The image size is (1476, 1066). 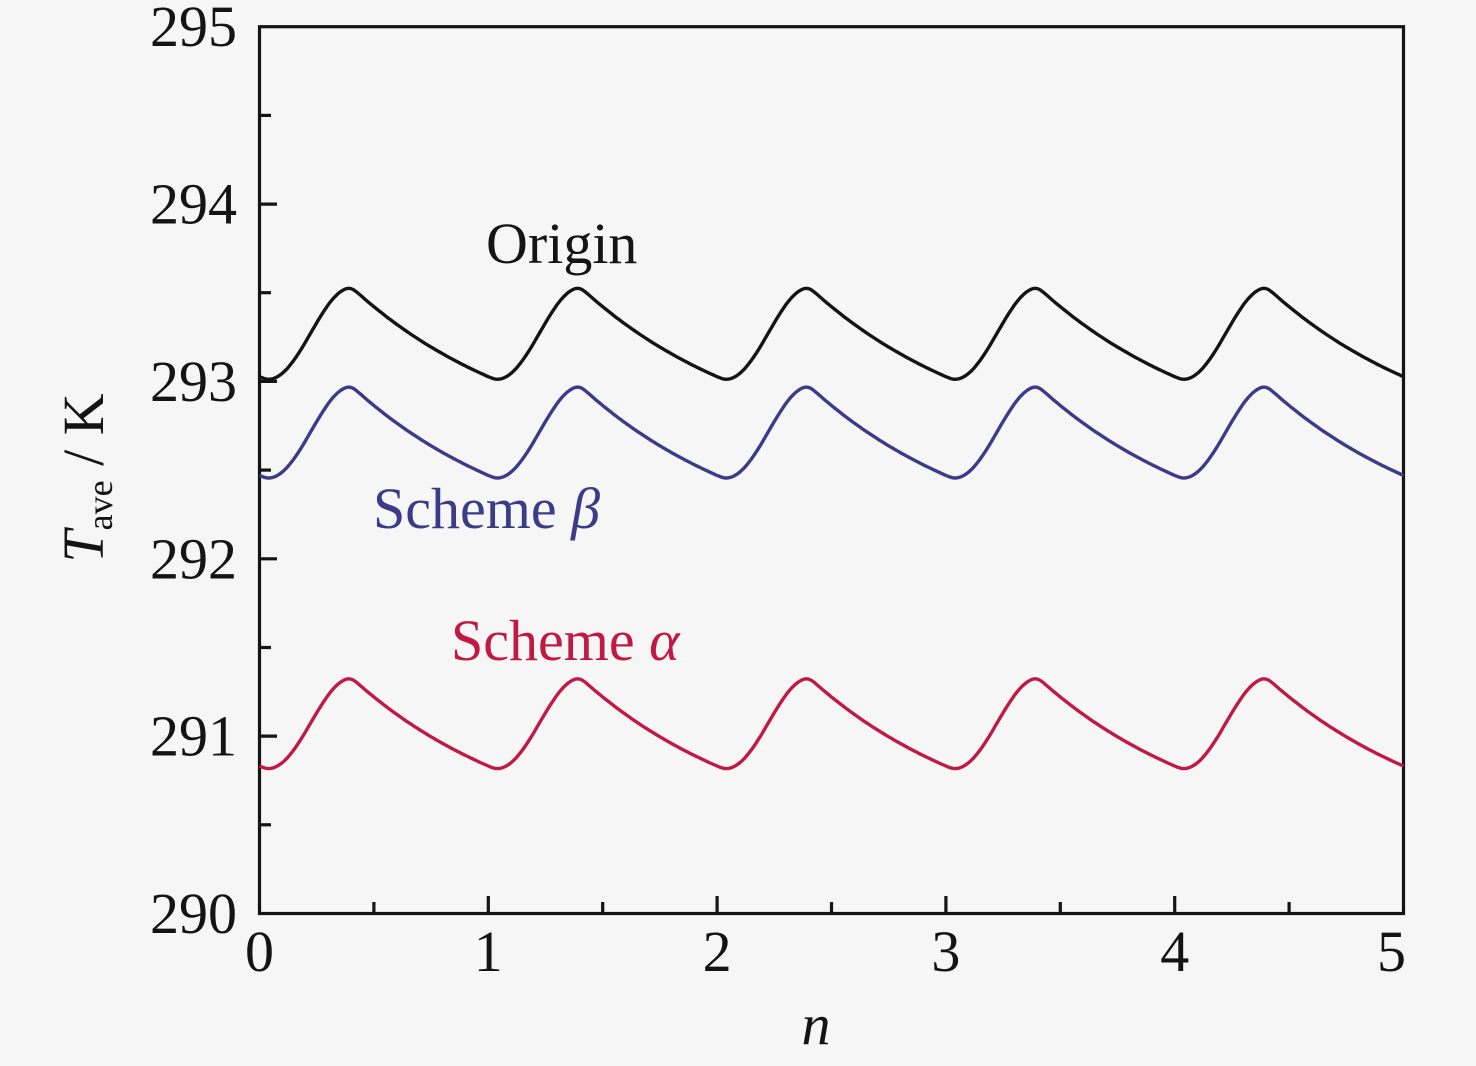 I want to click on svg-text: Tave / K, so click(x=85, y=477).